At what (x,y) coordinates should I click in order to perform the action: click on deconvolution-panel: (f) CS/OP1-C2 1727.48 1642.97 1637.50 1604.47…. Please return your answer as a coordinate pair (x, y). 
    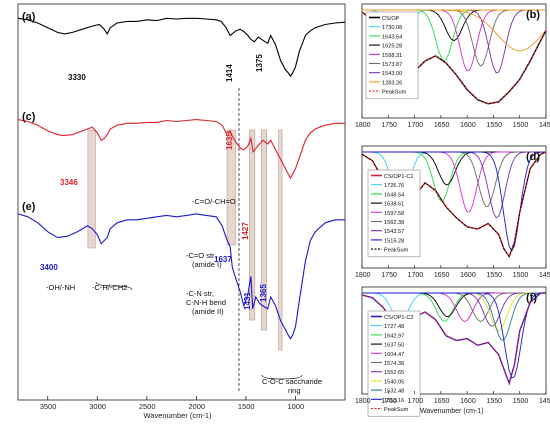
    Looking at the image, I should click on (452, 351).